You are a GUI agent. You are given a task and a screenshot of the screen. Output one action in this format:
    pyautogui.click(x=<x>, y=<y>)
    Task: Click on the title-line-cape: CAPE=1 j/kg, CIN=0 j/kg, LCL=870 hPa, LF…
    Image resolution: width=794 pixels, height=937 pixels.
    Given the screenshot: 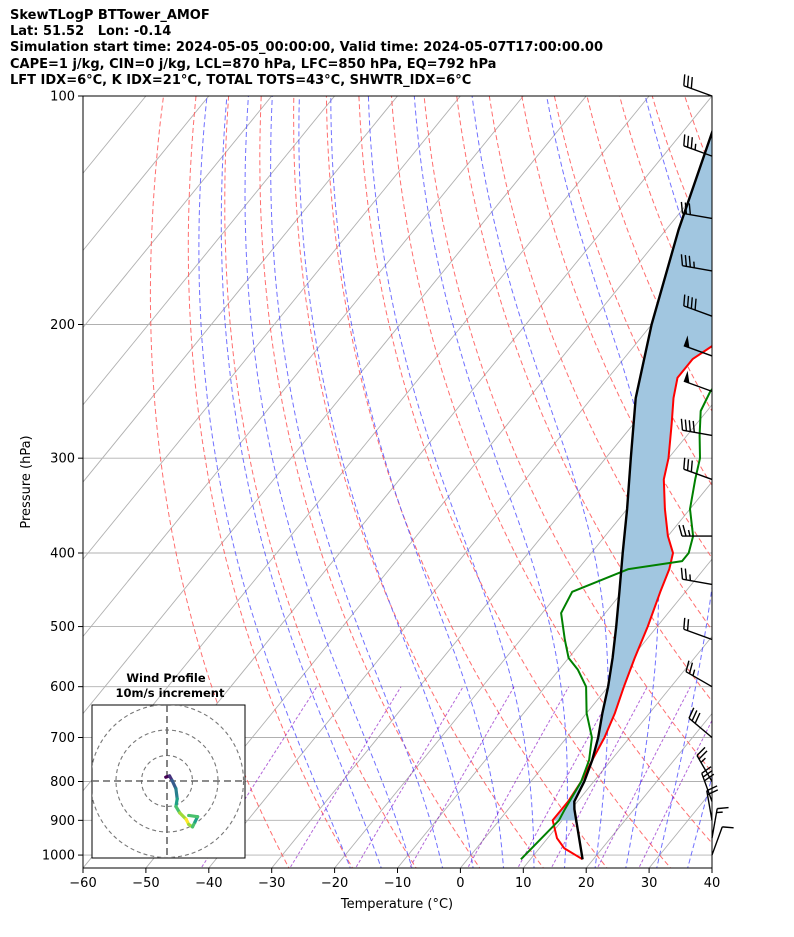 What is the action you would take?
    pyautogui.click(x=253, y=64)
    